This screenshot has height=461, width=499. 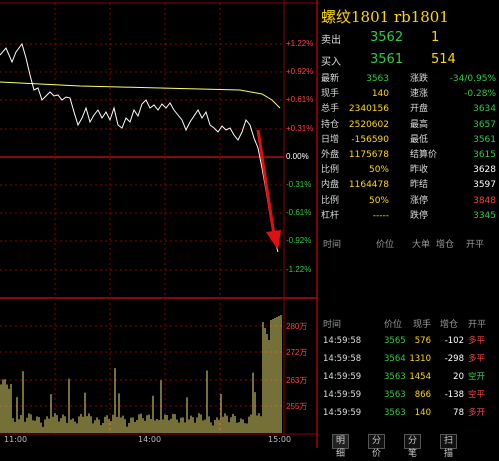 What do you see at coordinates (330, 155) in the screenshot?
I see `stat-label: 外盘` at bounding box center [330, 155].